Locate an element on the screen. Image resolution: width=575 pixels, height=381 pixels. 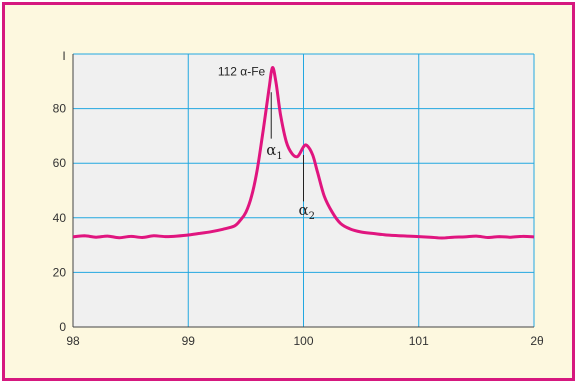
x-tick-label: 99 is located at coordinates (189, 341).